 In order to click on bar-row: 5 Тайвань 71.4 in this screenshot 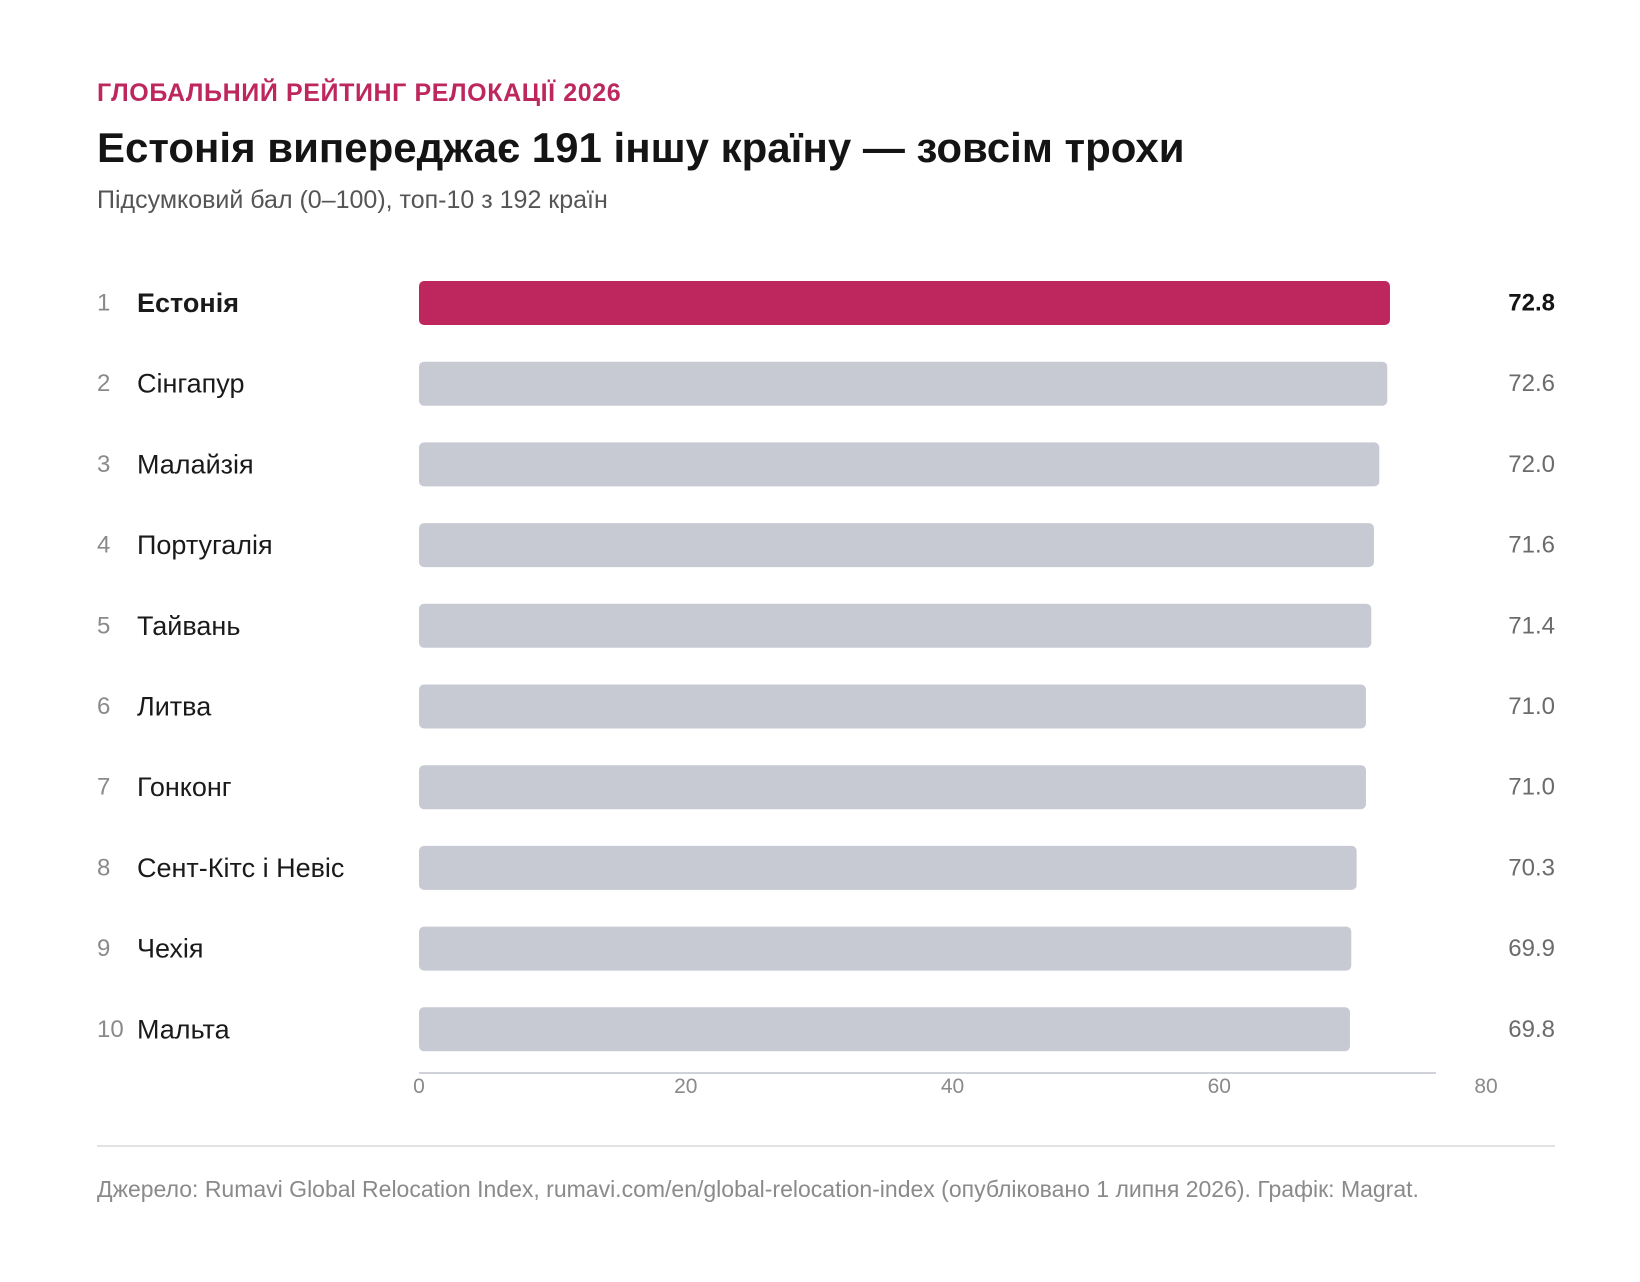, I will do `click(826, 625)`.